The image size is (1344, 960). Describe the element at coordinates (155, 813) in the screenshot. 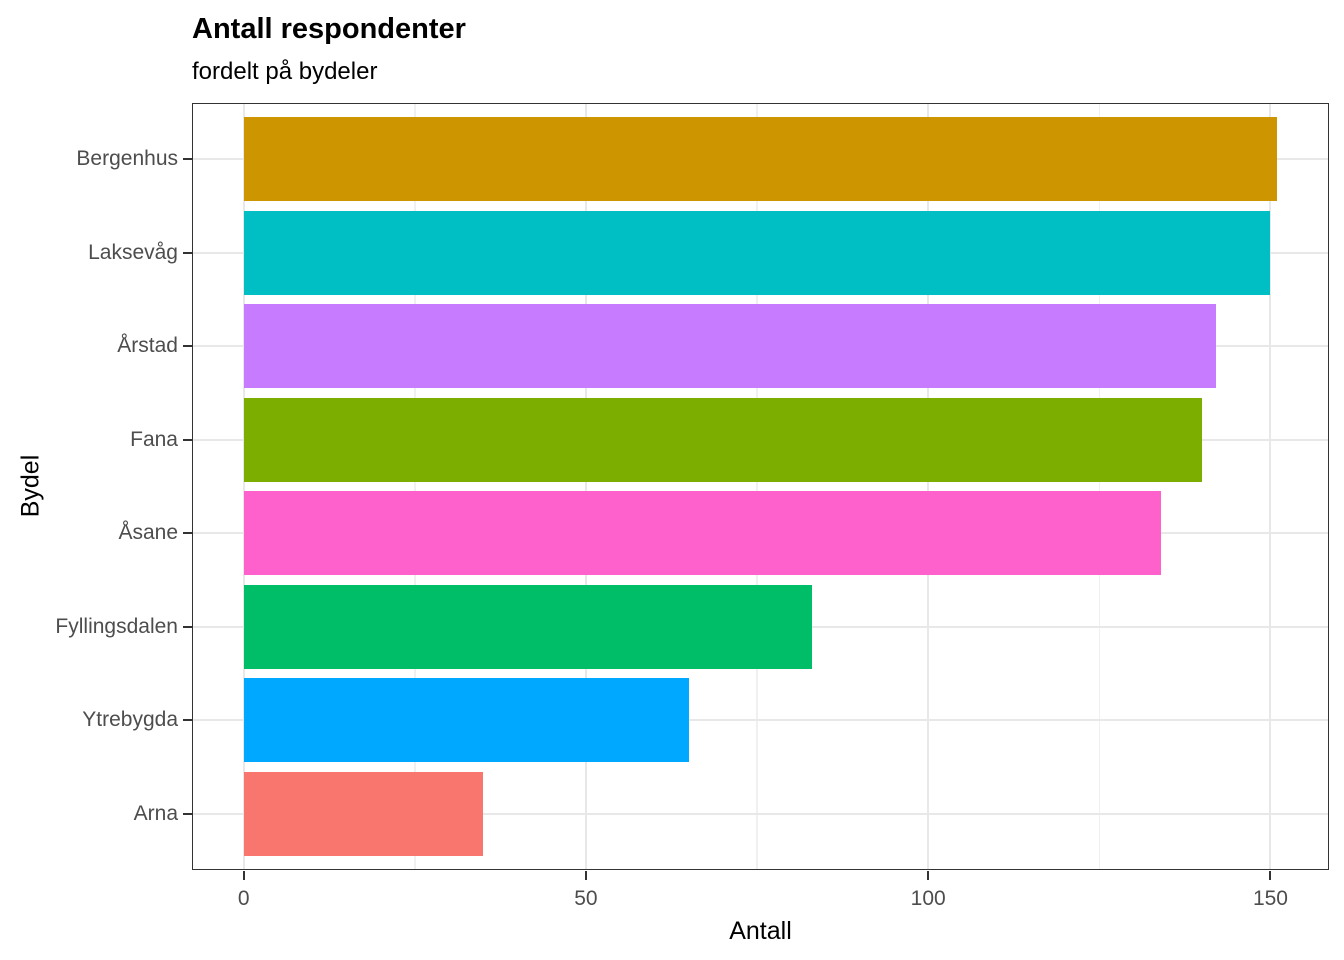

I see `y-tick-label-arna: Arna` at that location.